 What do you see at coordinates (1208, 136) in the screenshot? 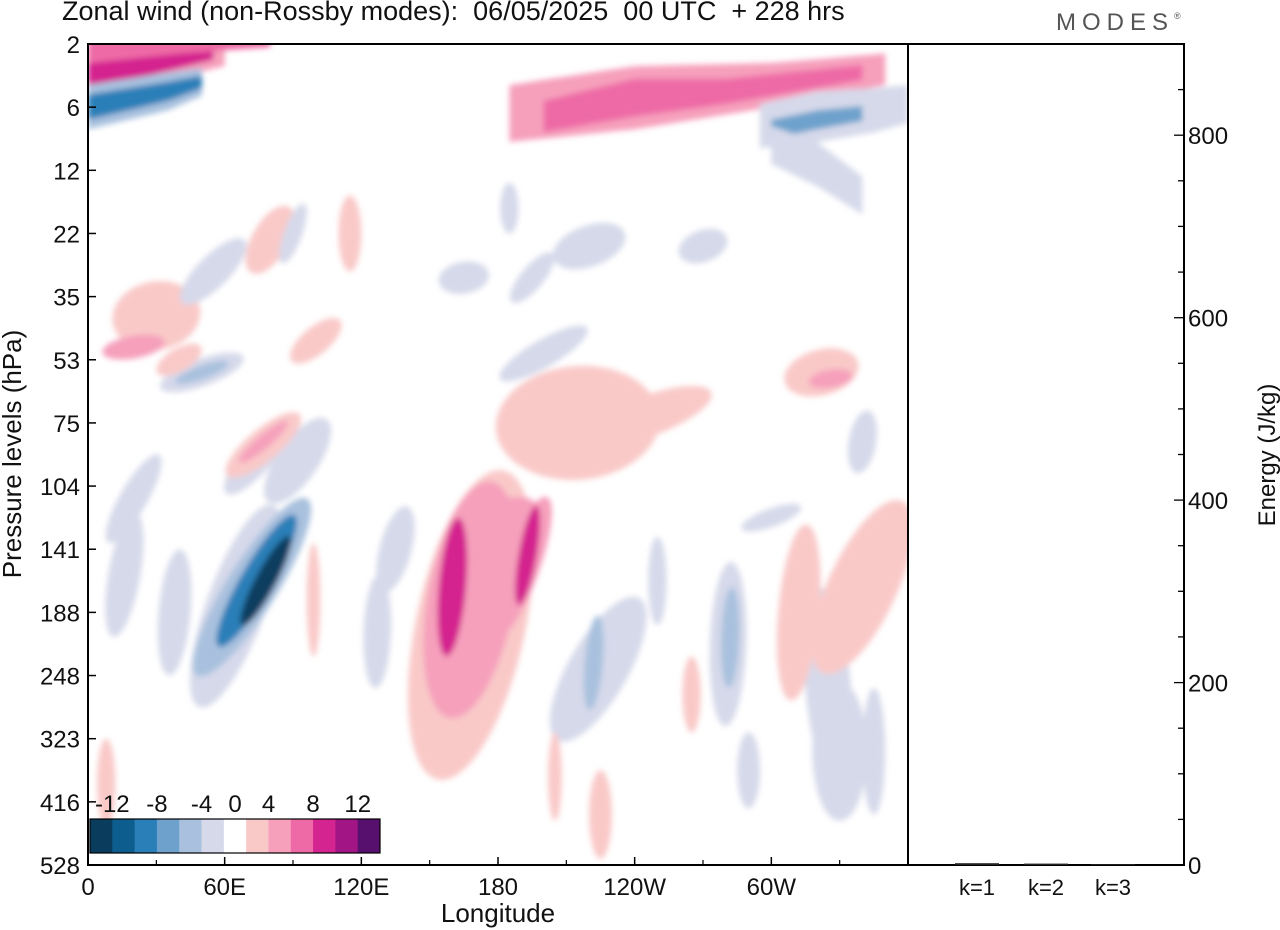
I see `energy-tick-label-800: 800` at bounding box center [1208, 136].